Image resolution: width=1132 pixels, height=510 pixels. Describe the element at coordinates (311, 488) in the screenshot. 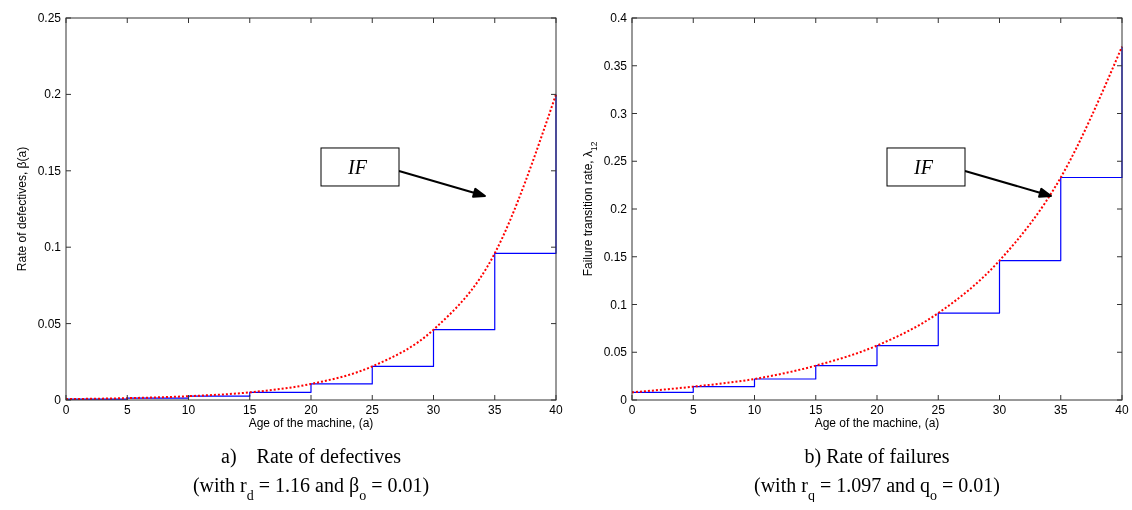

I see `text: (with r$_{d}$ = 1.16 and β$_{o}$ = 0.01)` at that location.